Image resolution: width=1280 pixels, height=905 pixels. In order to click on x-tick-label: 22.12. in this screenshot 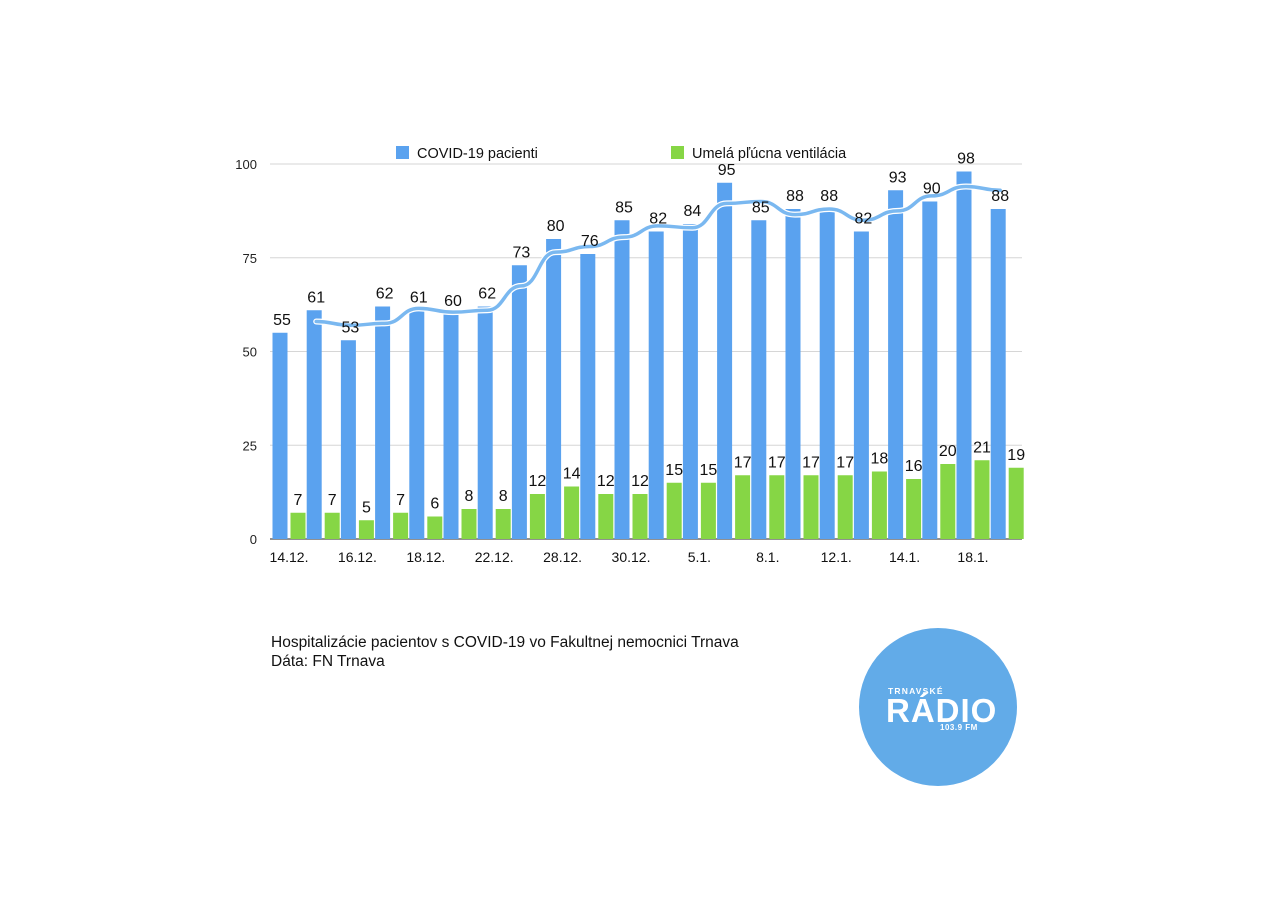, I will do `click(494, 557)`.